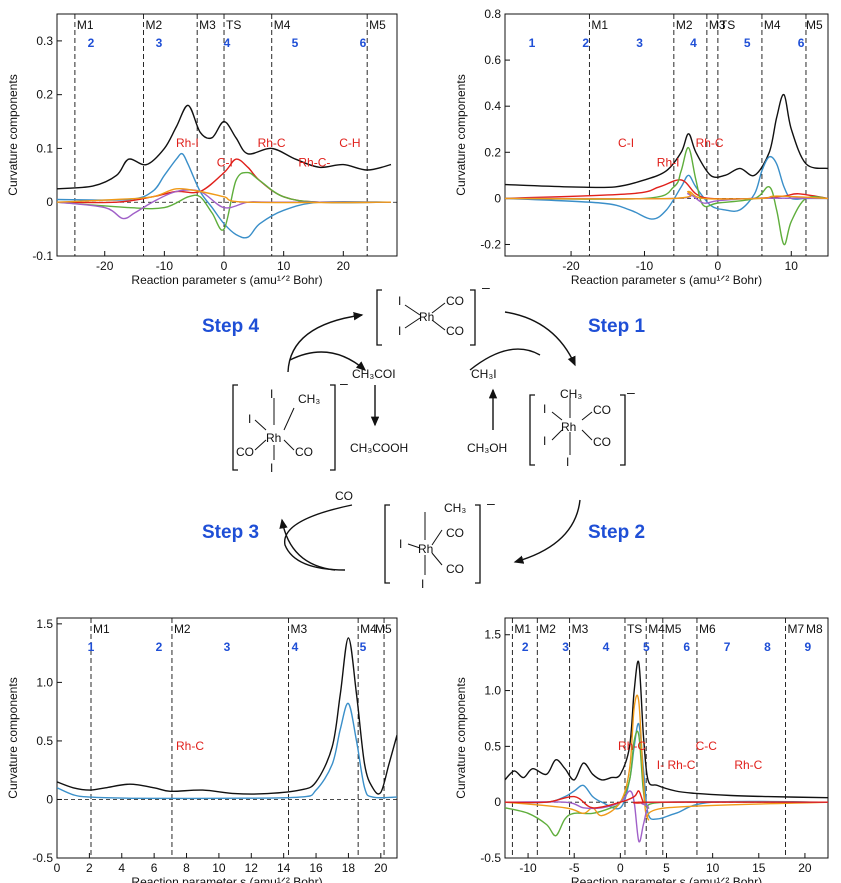 This screenshot has height=883, width=841. Describe the element at coordinates (89, 868) in the screenshot. I see `x-tick-label: 2` at that location.